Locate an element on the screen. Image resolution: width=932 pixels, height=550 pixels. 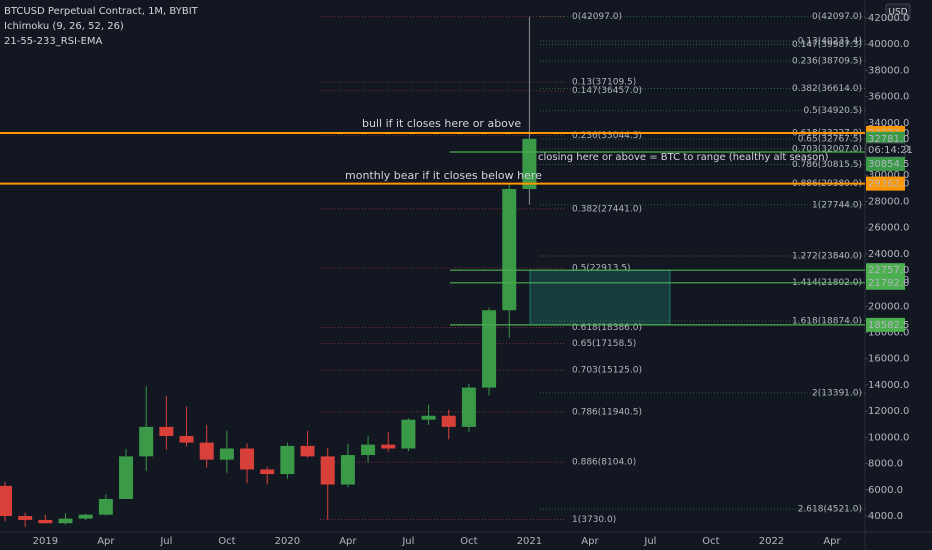
y-tick-label: 34000.0 is located at coordinates (888, 123).